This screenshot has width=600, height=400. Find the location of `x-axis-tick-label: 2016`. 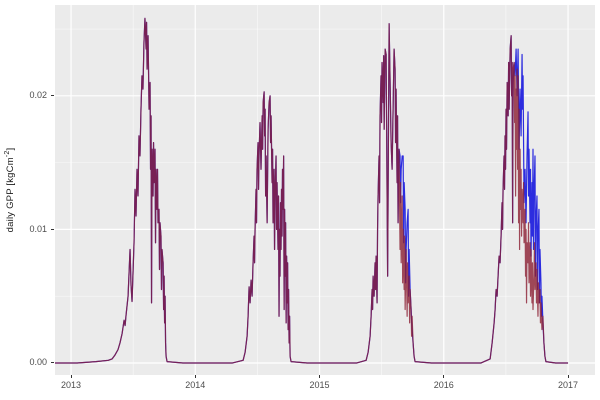

x-axis-tick-label: 2016 is located at coordinates (443, 385).